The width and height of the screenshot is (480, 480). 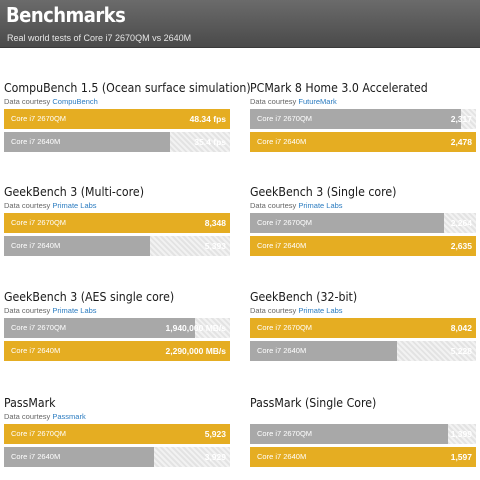 I want to click on bar-row-core-i7-2640m: Core i7 2640M 2,478, so click(x=363, y=142).